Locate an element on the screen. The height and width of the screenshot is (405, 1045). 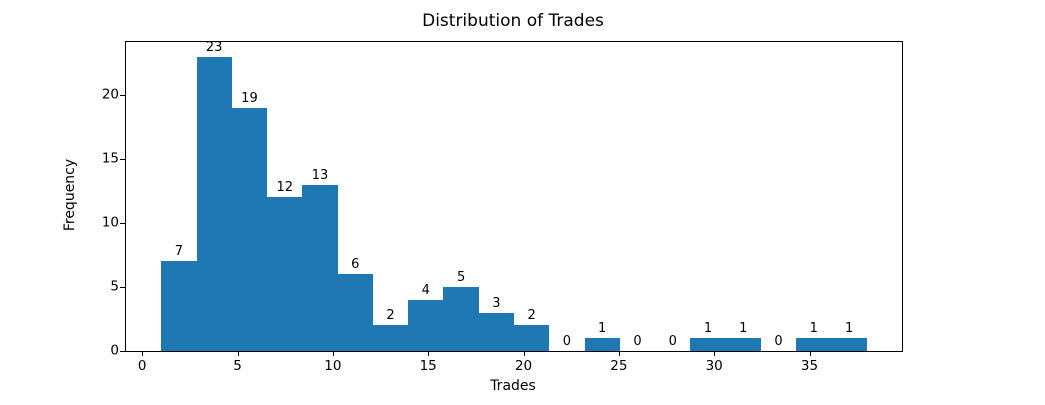
bar-value-label: 7 is located at coordinates (179, 252).